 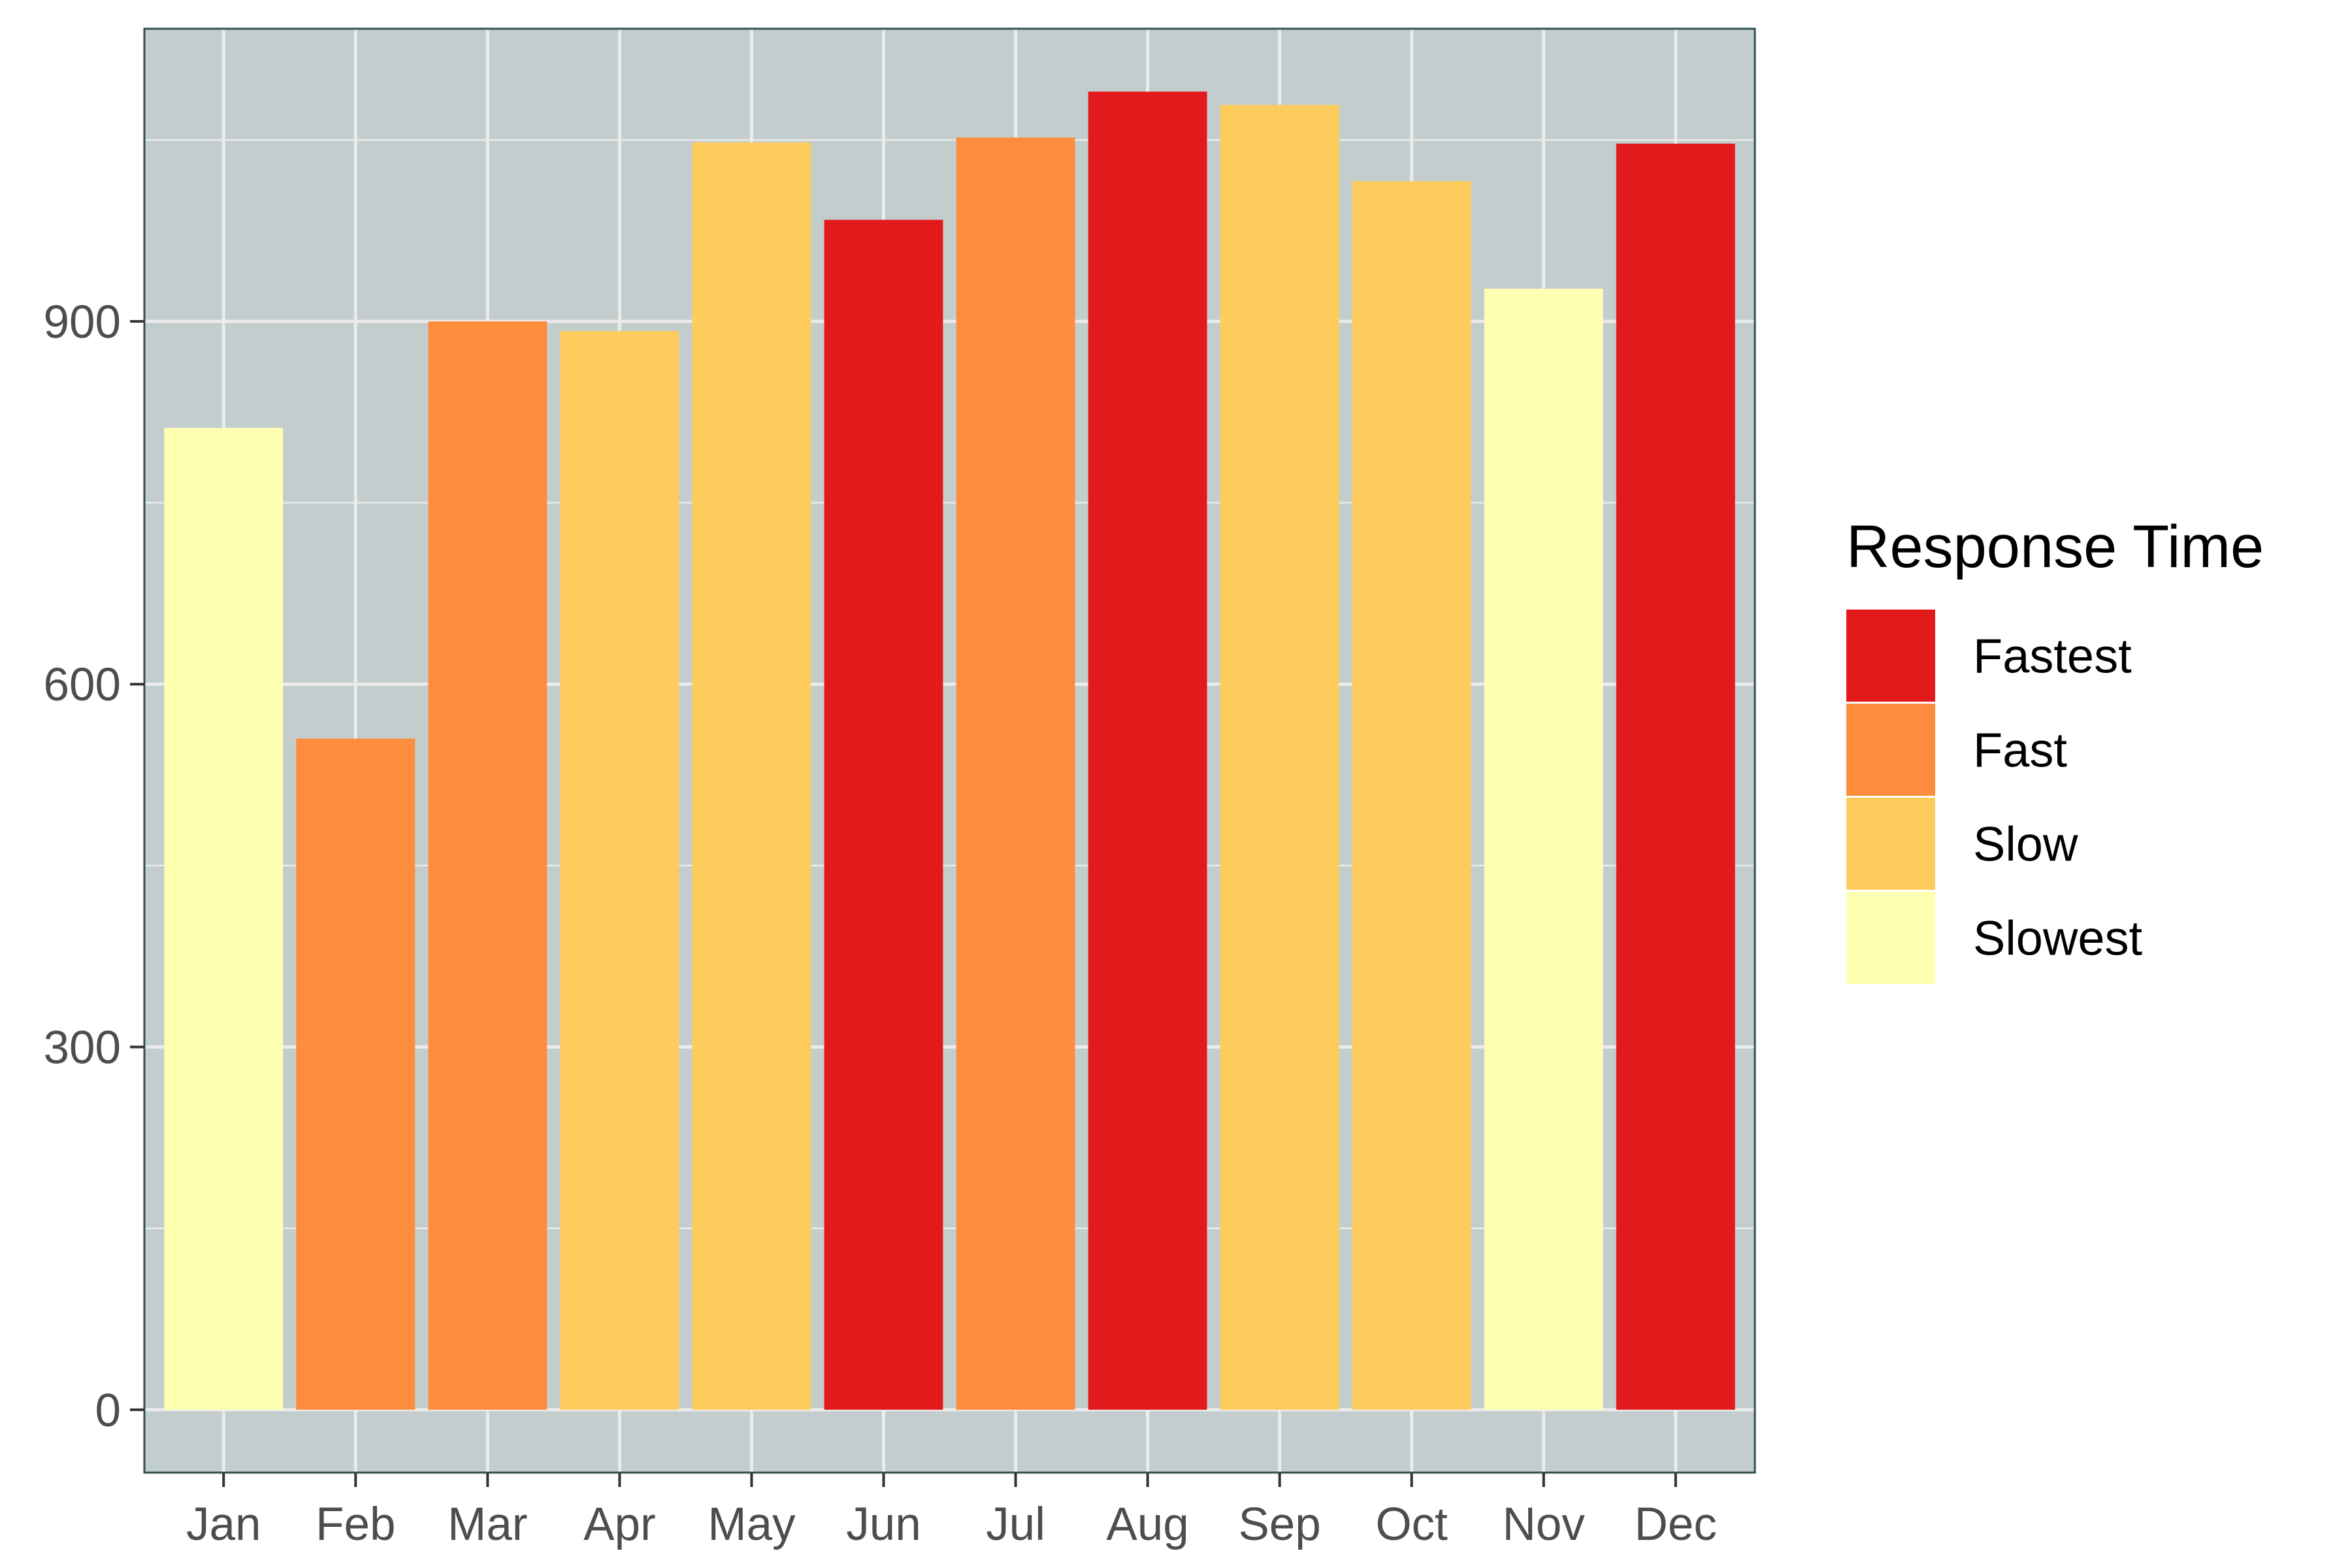 What do you see at coordinates (1890, 938) in the screenshot?
I see `legend-key-slowest` at bounding box center [1890, 938].